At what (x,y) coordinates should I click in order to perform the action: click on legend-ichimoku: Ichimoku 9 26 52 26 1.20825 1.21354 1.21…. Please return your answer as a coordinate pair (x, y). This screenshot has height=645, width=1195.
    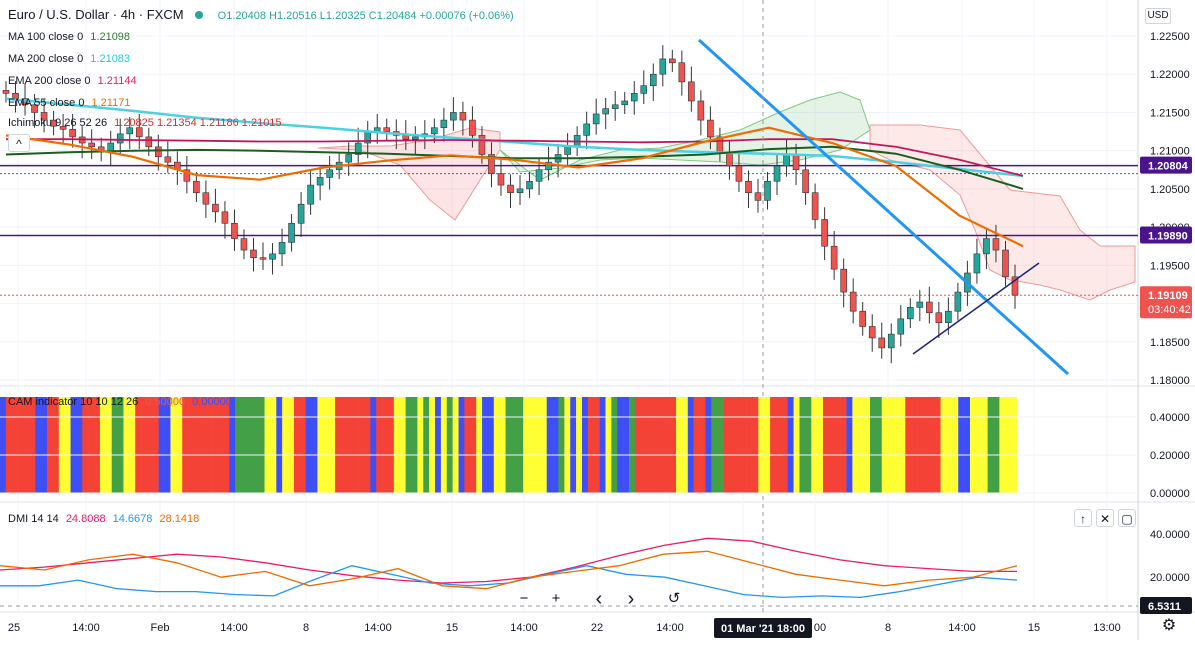
    Looking at the image, I should click on (145, 123).